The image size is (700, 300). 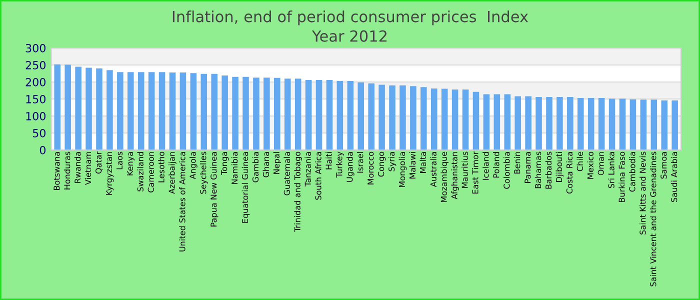 What do you see at coordinates (423, 162) in the screenshot?
I see `x-tick-label: Malta` at bounding box center [423, 162].